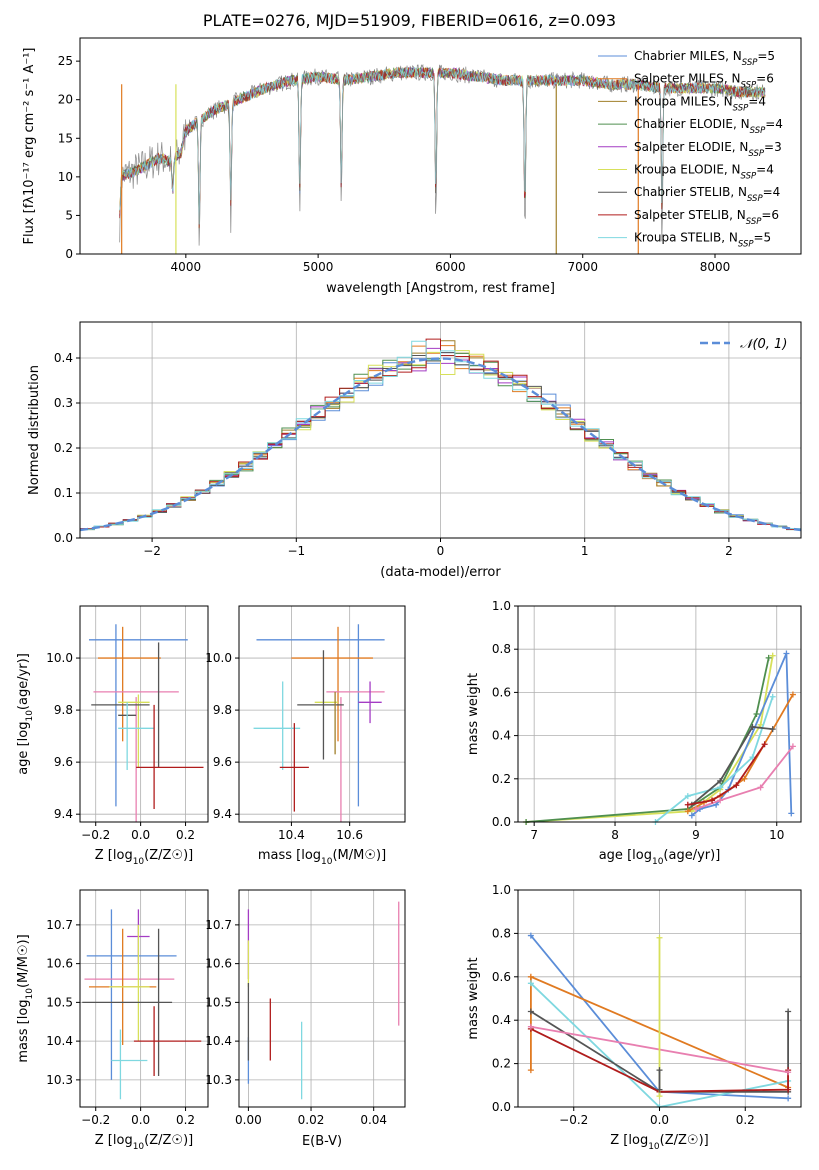  Describe the element at coordinates (186, 267) in the screenshot. I see `x-tick-label: 4000` at that location.